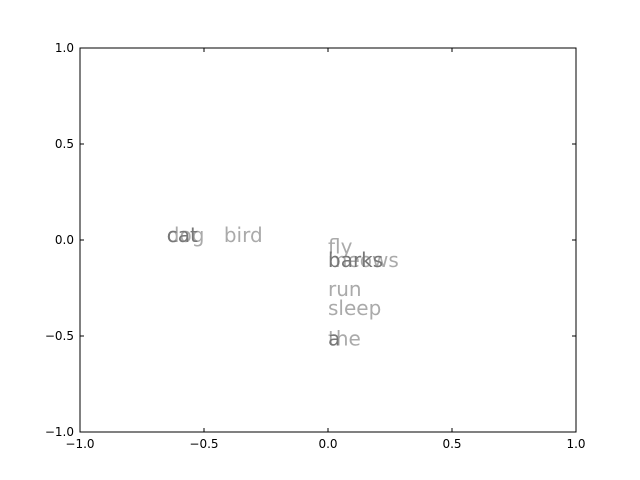 The width and height of the screenshot is (640, 480). Describe the element at coordinates (340, 247) in the screenshot. I see `word-point-fly: fly` at that location.